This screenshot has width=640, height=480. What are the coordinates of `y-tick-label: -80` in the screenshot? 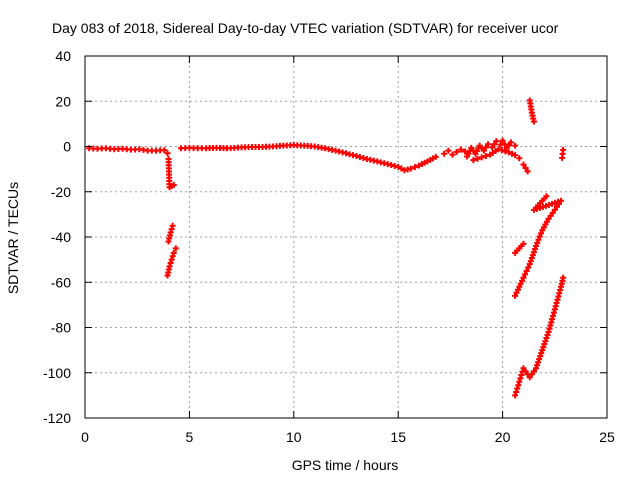 It's located at (61, 328).